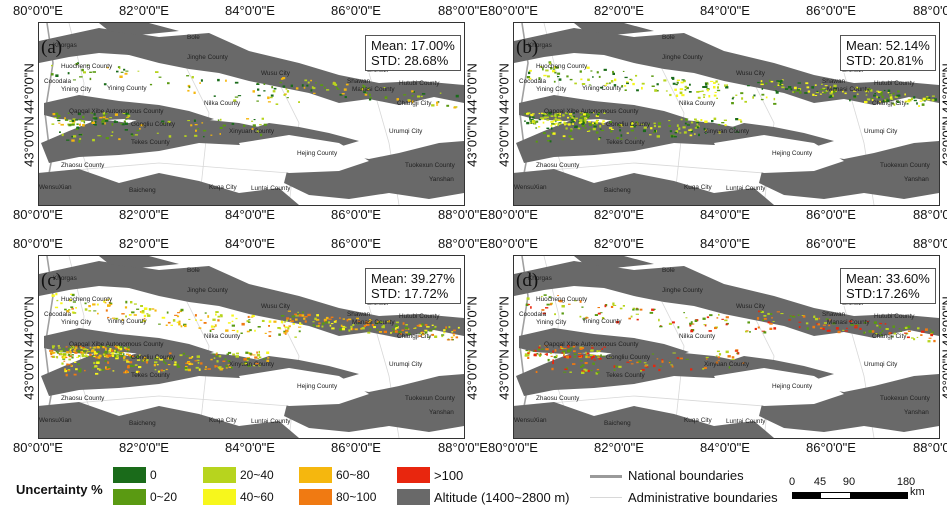 This screenshot has width=947, height=515. Describe the element at coordinates (905, 398) in the screenshot. I see `place-name: Tuokexun County` at that location.